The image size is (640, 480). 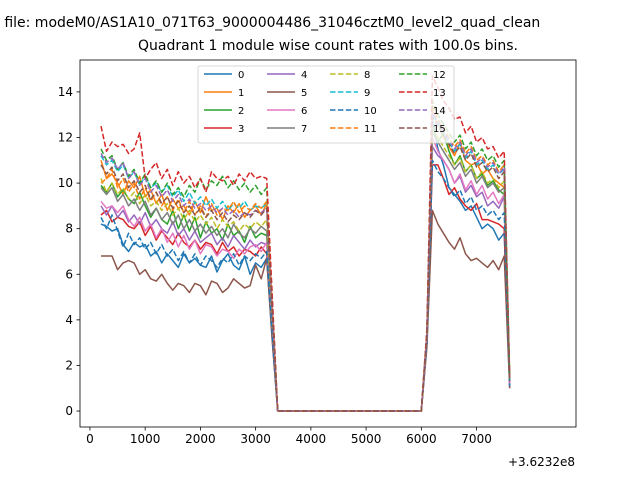 What do you see at coordinates (439, 129) in the screenshot?
I see `legend-label: 15` at bounding box center [439, 129].